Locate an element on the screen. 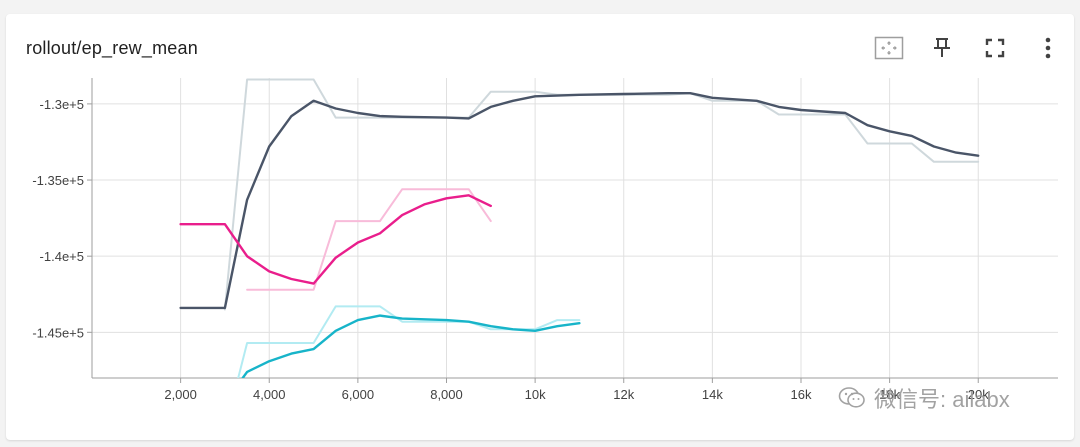 The width and height of the screenshot is (1080, 447). x-tick-label: 6,000 is located at coordinates (358, 394).